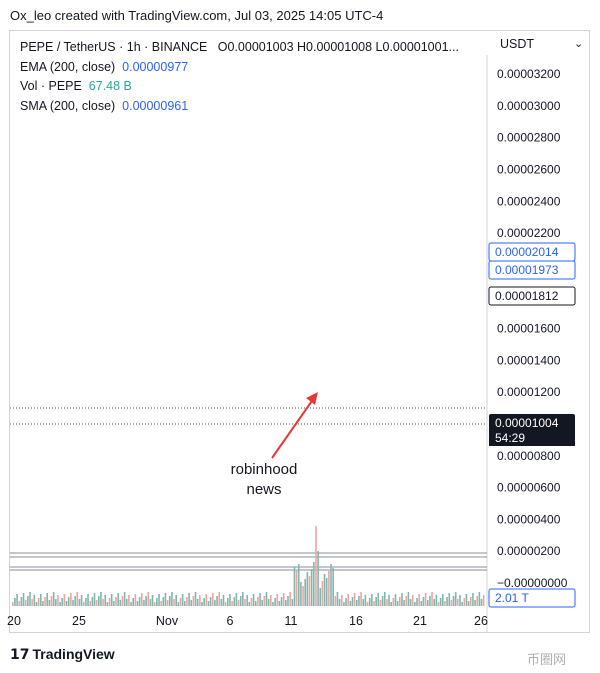 This screenshot has height=673, width=600. Describe the element at coordinates (20, 655) in the screenshot. I see `tradingview-logo-icon: 17` at that location.